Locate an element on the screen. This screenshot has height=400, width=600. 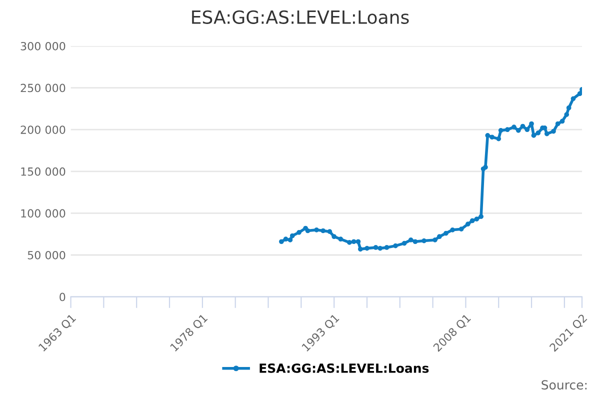
y-tick-label: 250 000 is located at coordinates (43, 88).